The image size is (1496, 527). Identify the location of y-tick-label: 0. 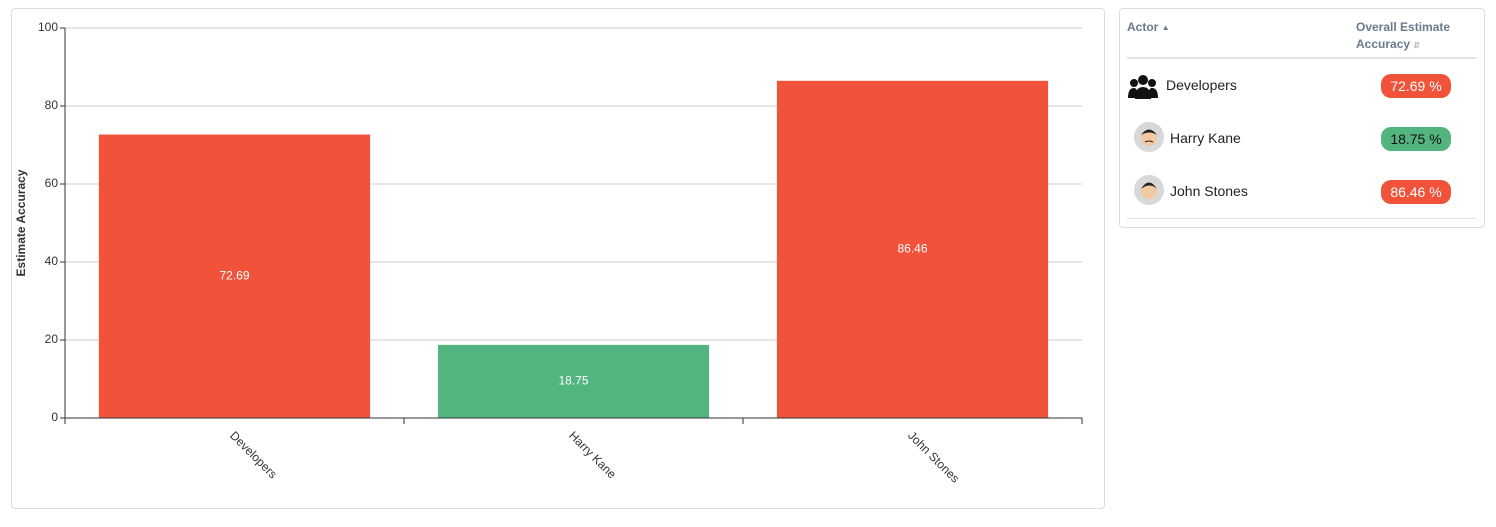
(54, 417).